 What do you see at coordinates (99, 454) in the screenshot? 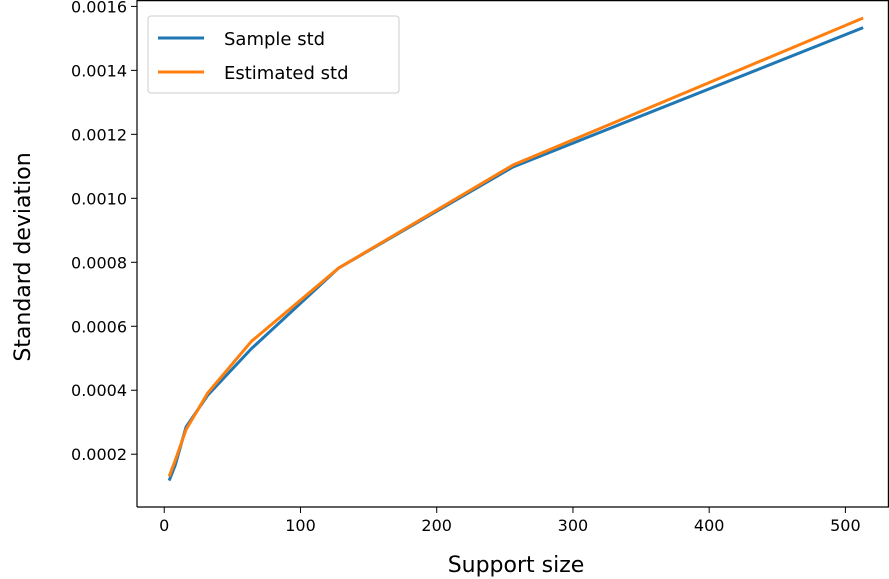
I see `y-tick-label: 0.0002` at bounding box center [99, 454].